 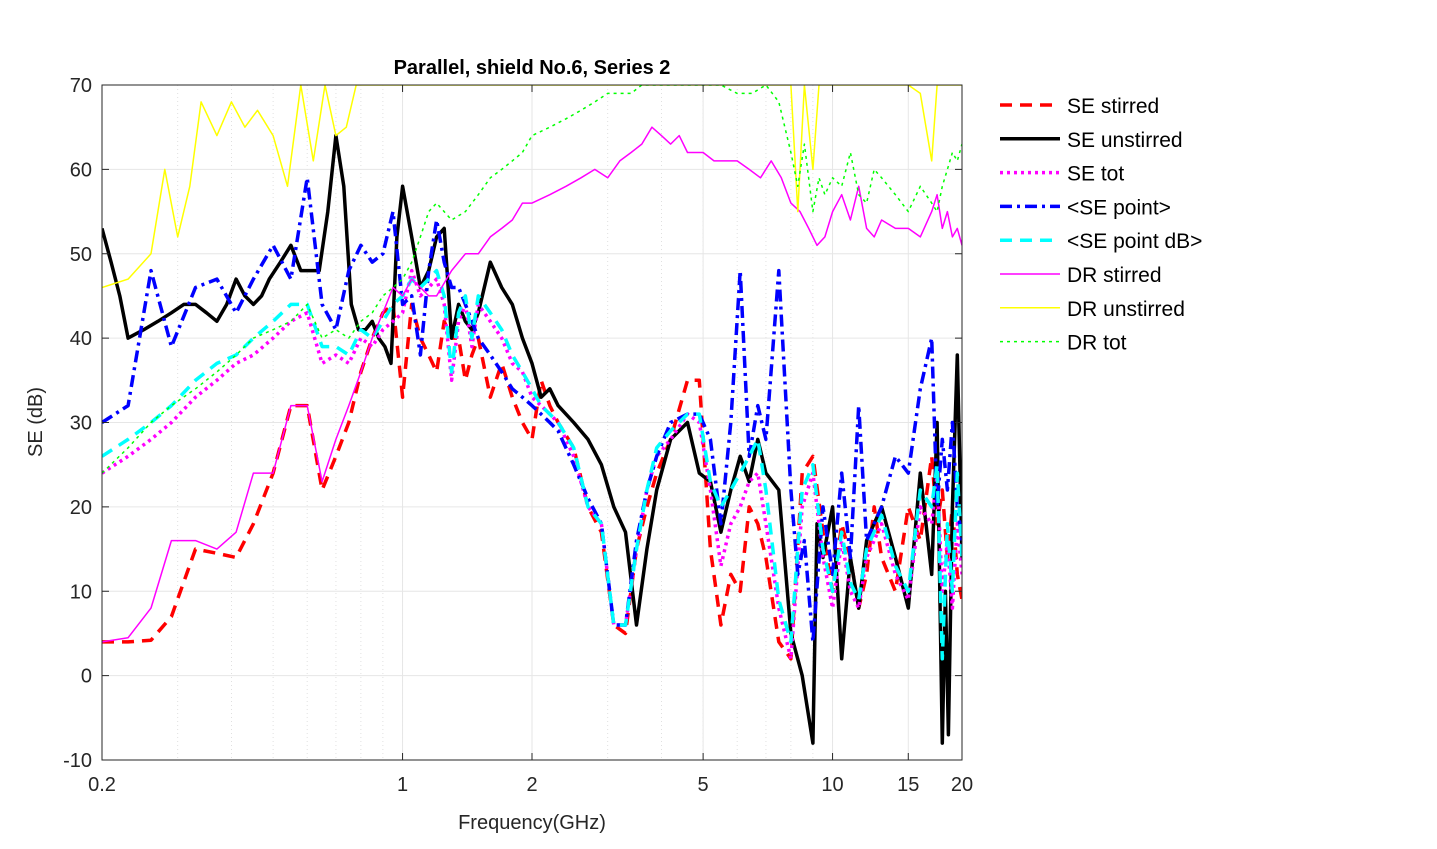 What do you see at coordinates (81, 592) in the screenshot?
I see `y-tick-label: 10` at bounding box center [81, 592].